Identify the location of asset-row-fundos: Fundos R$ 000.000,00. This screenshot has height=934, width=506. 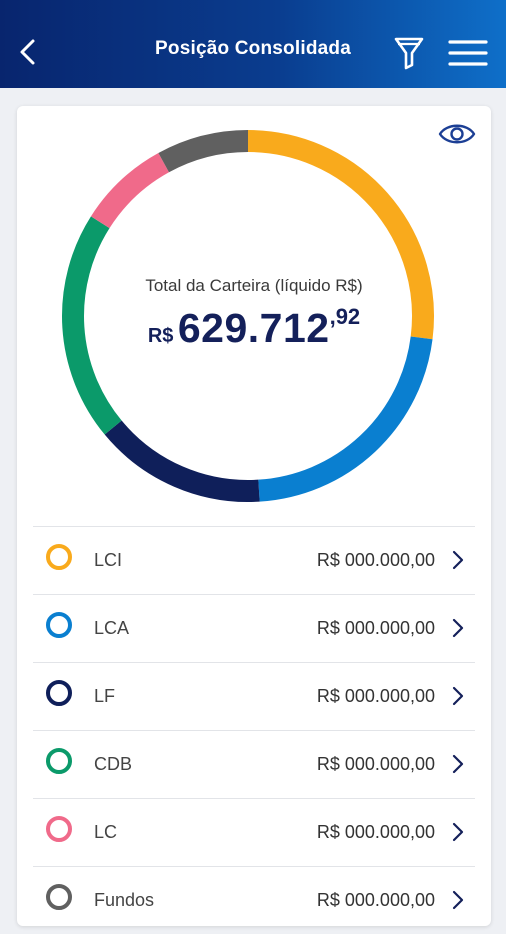
(254, 900).